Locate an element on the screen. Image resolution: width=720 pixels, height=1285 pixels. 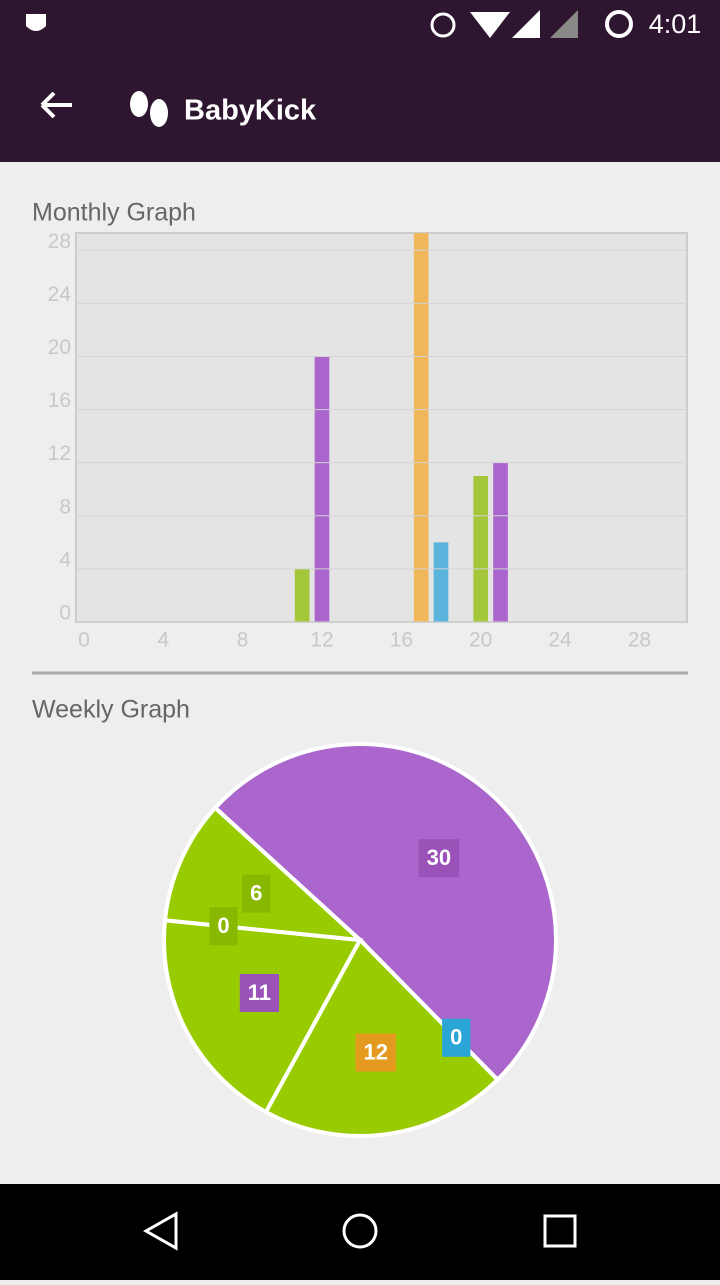
chart-title: Weekly Graph is located at coordinates (111, 710).